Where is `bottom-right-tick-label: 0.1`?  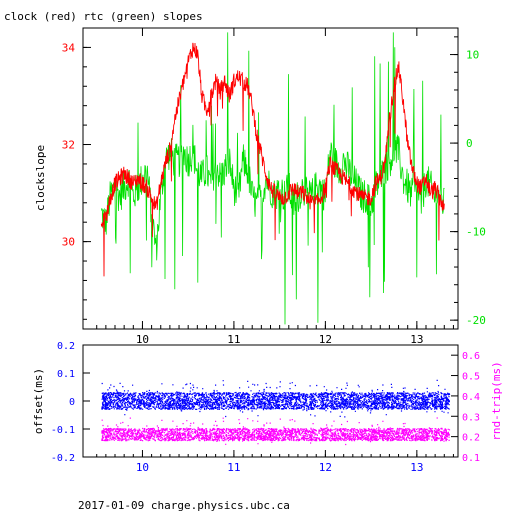 bottom-right-tick-label: 0.1 is located at coordinates (471, 458).